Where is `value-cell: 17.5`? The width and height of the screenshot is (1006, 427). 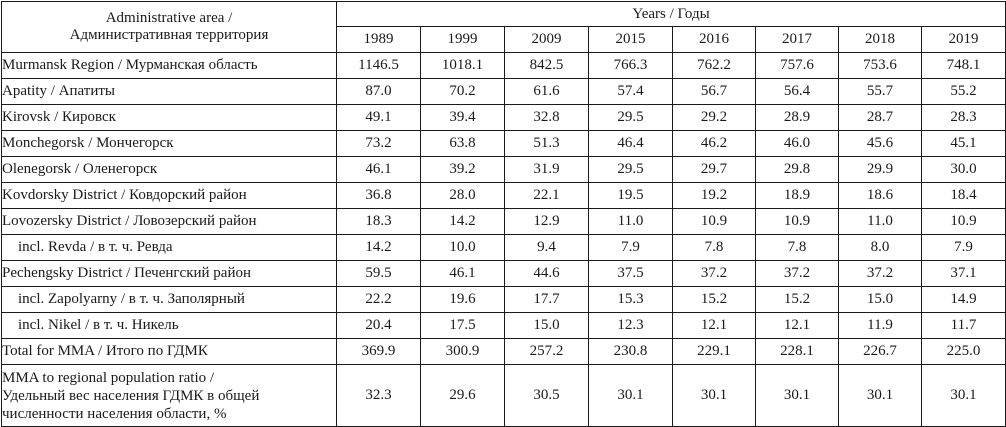
value-cell: 17.5 is located at coordinates (462, 325).